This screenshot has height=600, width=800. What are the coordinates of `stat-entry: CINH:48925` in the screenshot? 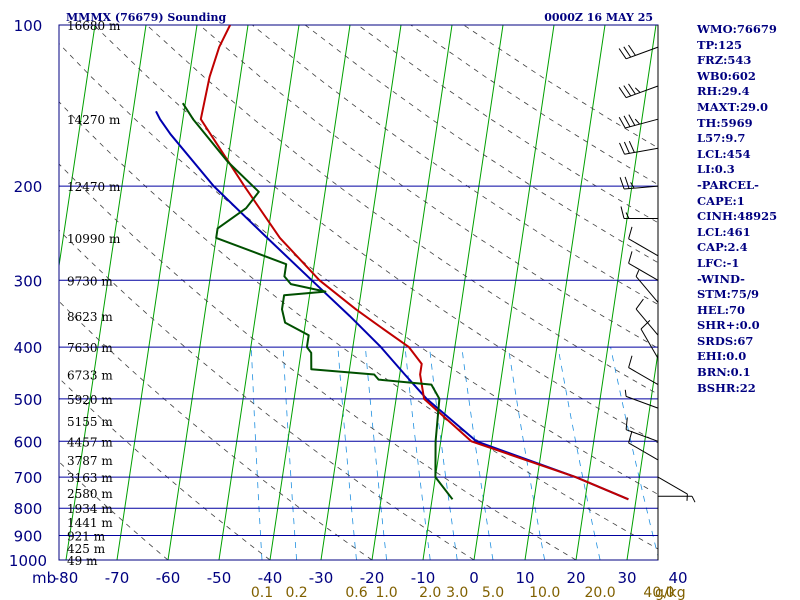 It's located at (737, 216).